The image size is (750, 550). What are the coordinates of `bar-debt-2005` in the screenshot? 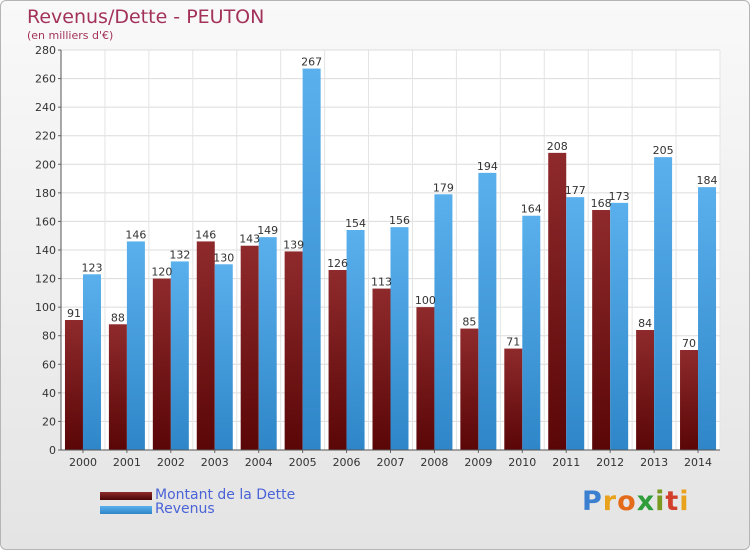 It's located at (293, 350).